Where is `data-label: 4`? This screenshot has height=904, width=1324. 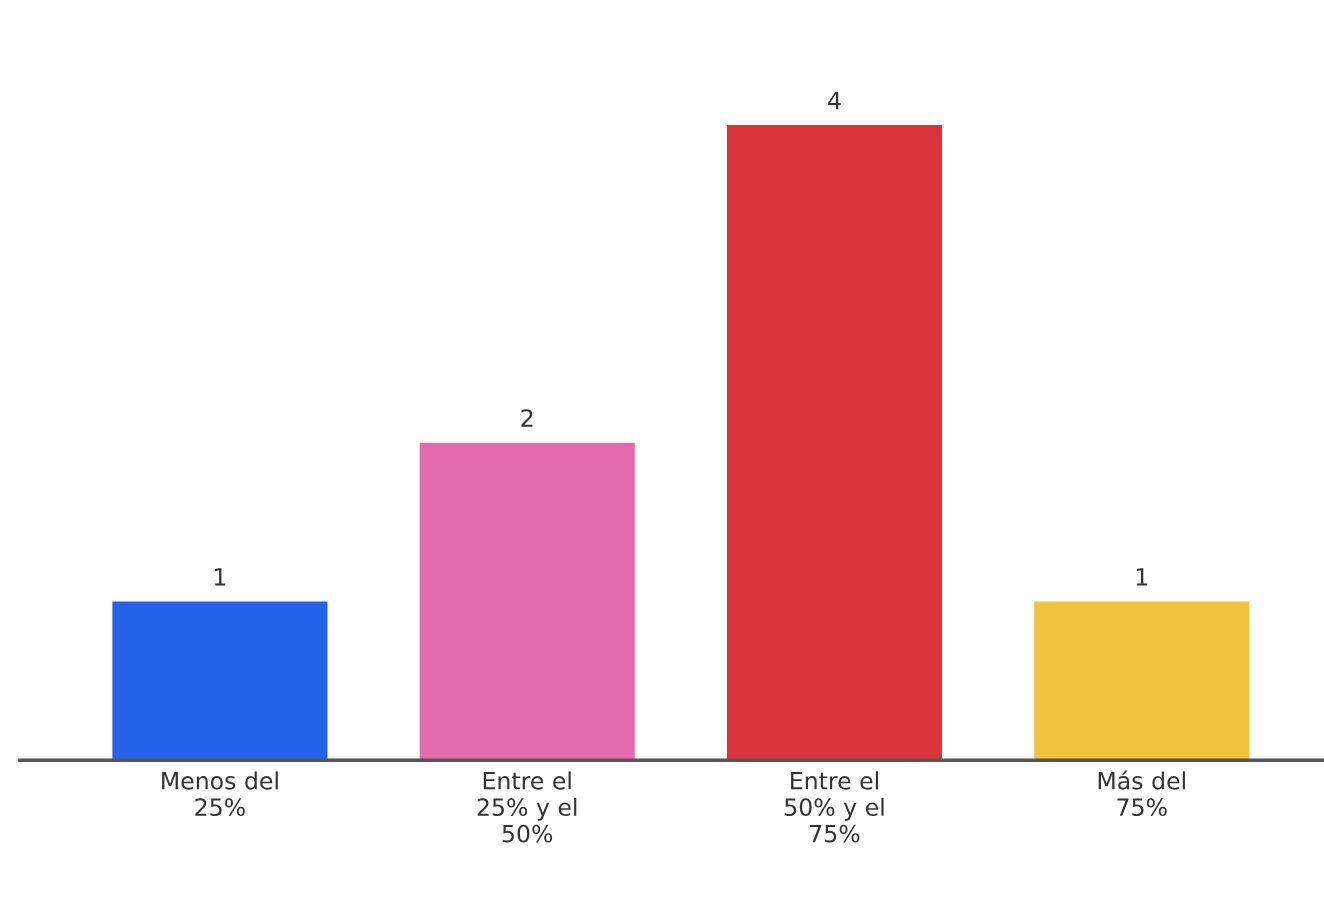
data-label: 4 is located at coordinates (834, 100).